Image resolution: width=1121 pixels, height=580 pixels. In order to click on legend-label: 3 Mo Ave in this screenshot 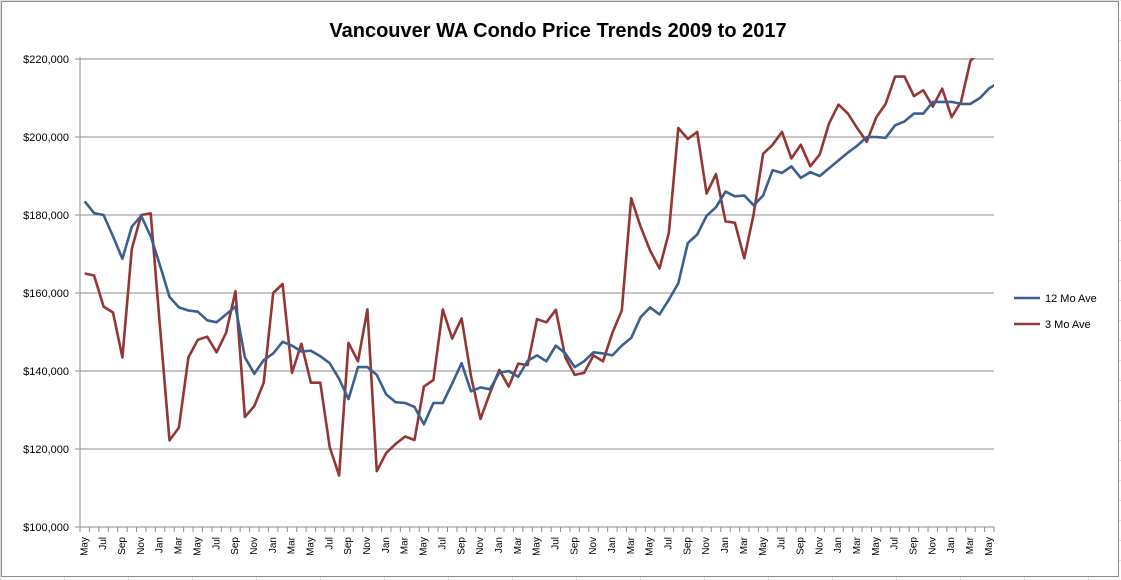, I will do `click(1068, 325)`.